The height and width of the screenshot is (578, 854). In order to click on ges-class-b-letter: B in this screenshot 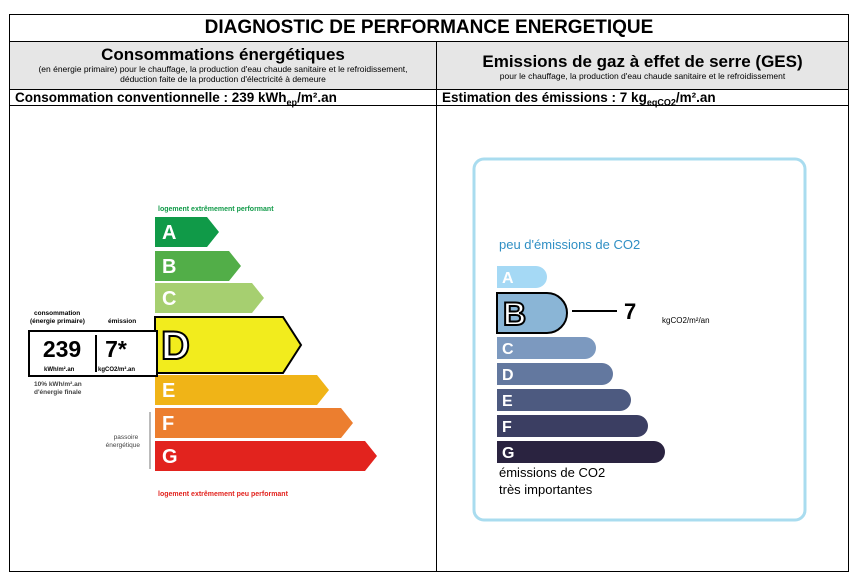, I will do `click(514, 314)`.